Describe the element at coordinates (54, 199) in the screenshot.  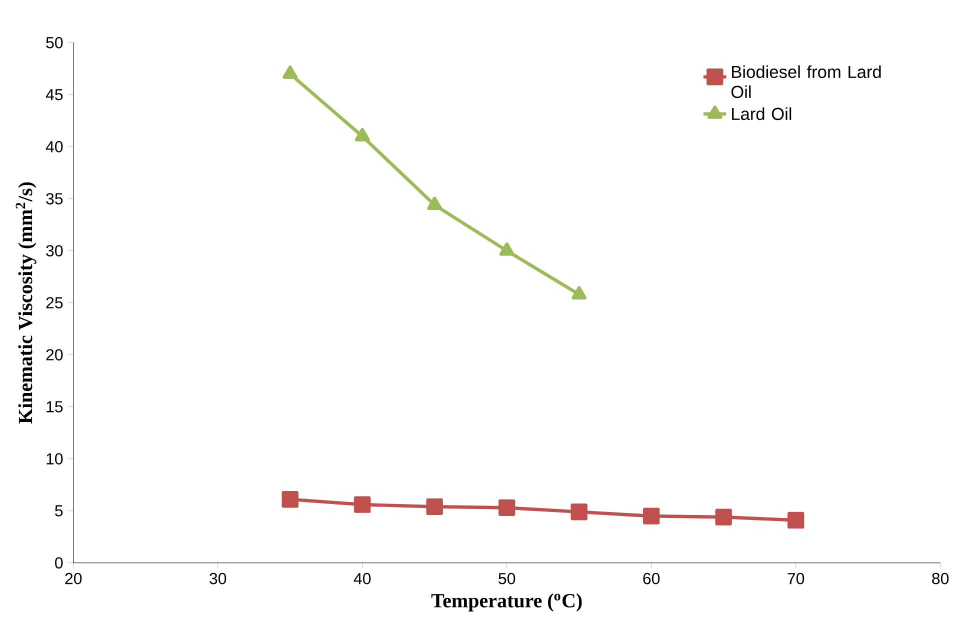
I see `y-tick-label: 35` at that location.